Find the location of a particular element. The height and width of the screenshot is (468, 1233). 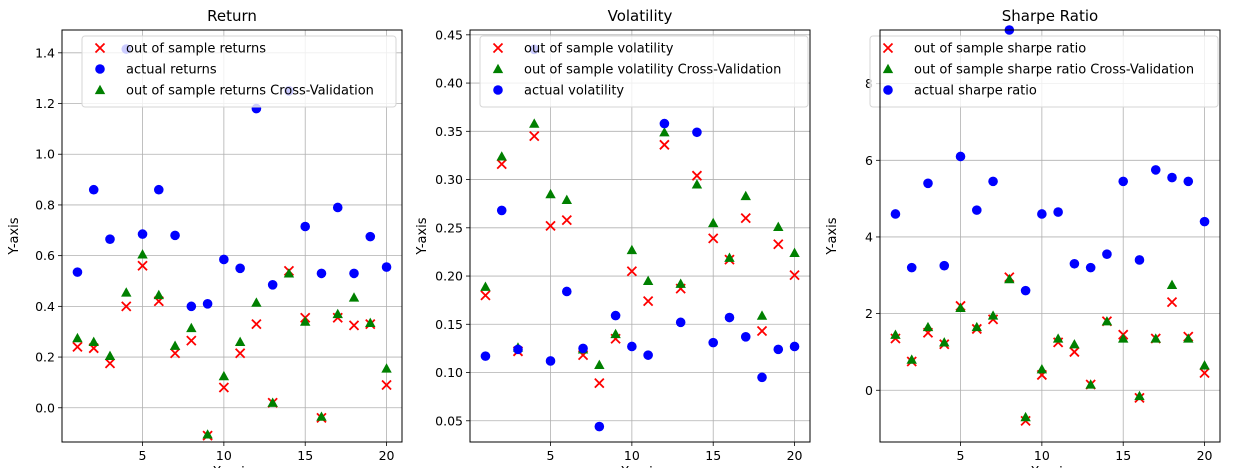

legend-label: out of sample returns Cross-Validation is located at coordinates (250, 91).